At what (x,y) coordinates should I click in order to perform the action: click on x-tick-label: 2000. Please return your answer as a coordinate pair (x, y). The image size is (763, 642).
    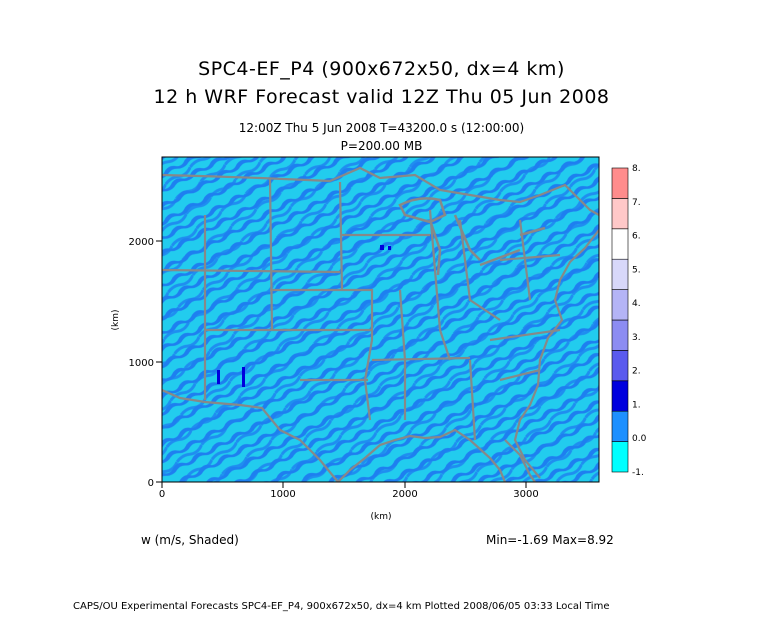
    Looking at the image, I should click on (404, 494).